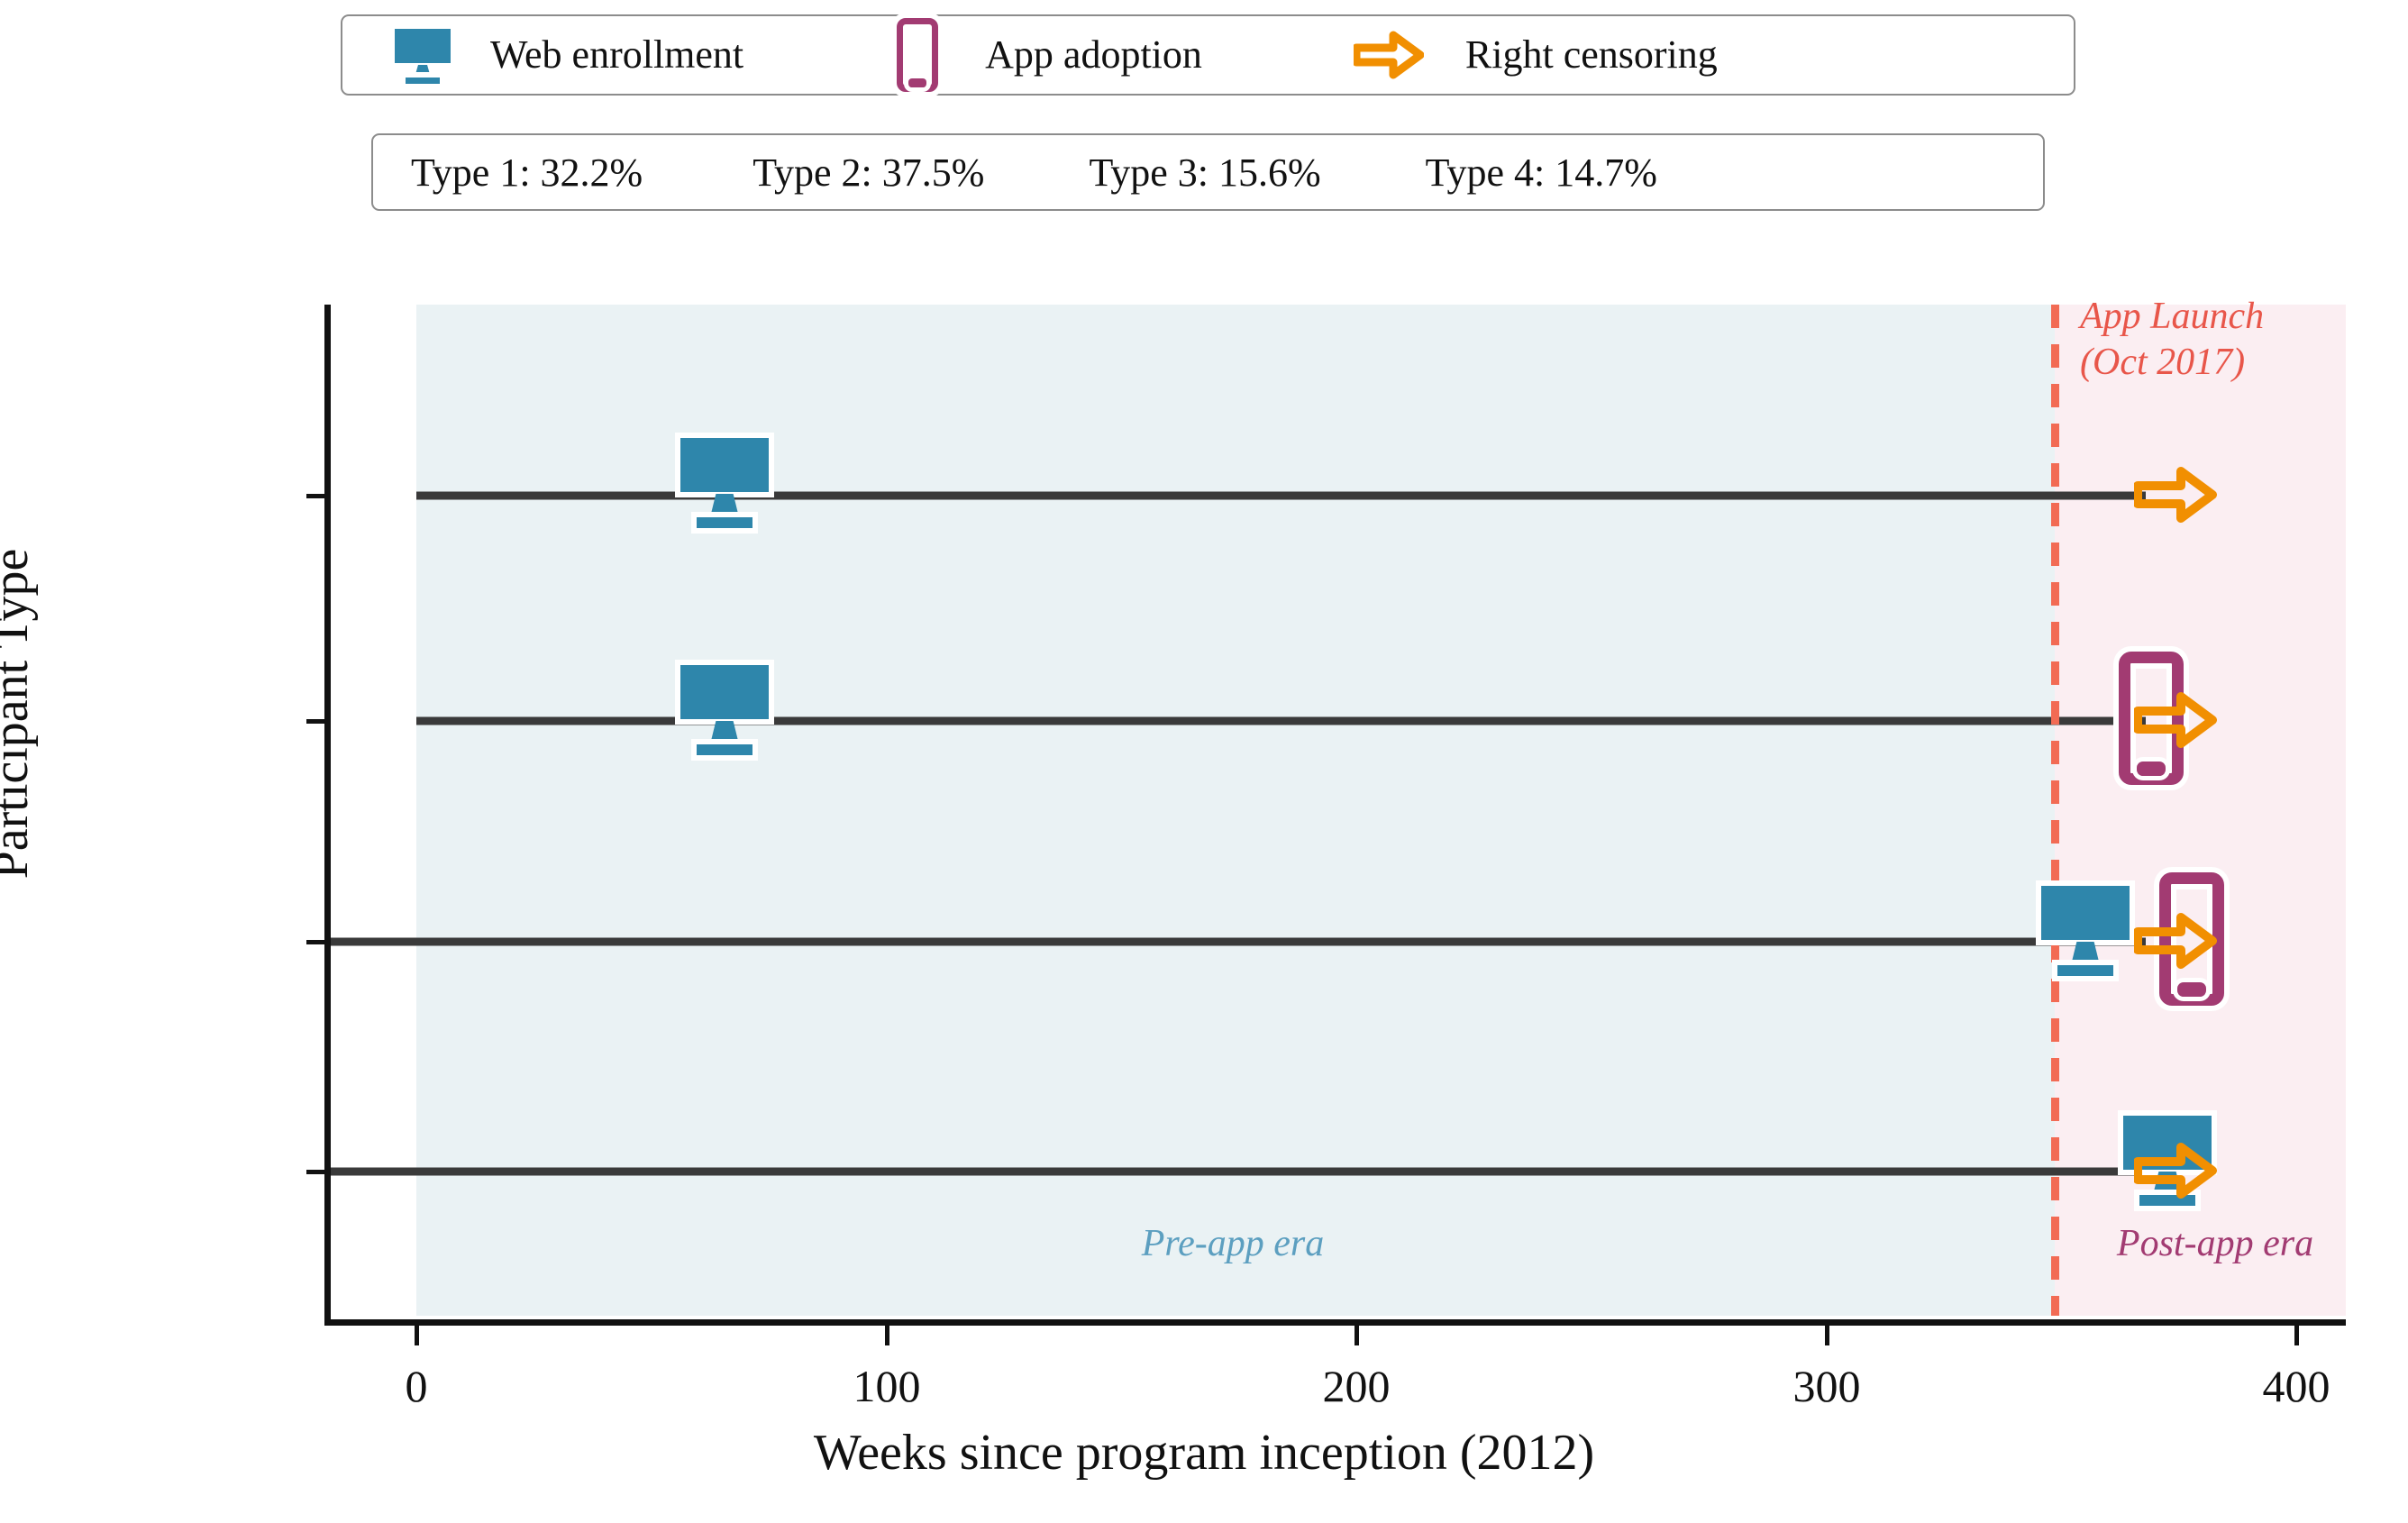 Image resolution: width=2408 pixels, height=1523 pixels. What do you see at coordinates (1093, 54) in the screenshot?
I see `legend-label-app-adoption: App adoption` at bounding box center [1093, 54].